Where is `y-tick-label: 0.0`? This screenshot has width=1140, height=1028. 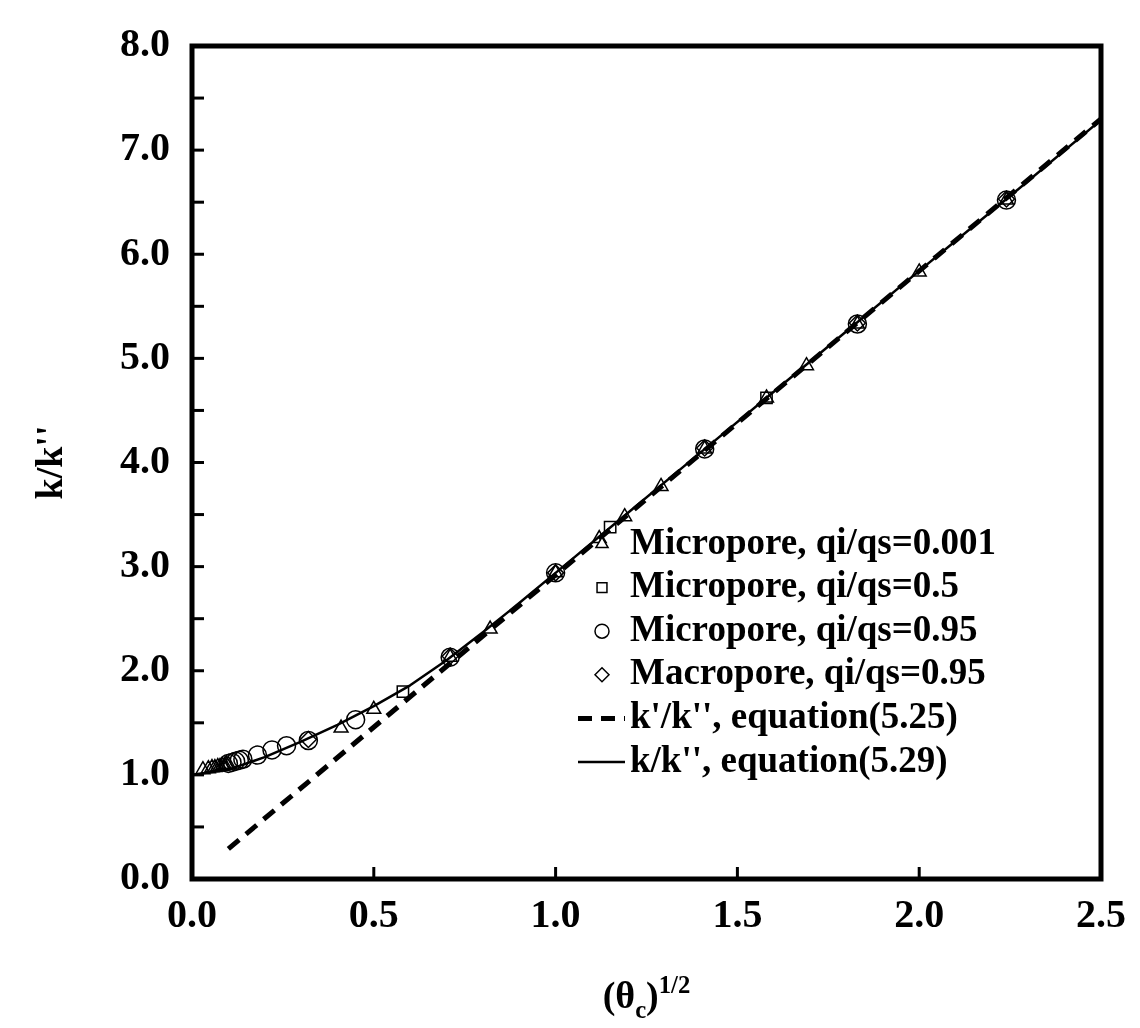 y-tick-label: 0.0 is located at coordinates (145, 876).